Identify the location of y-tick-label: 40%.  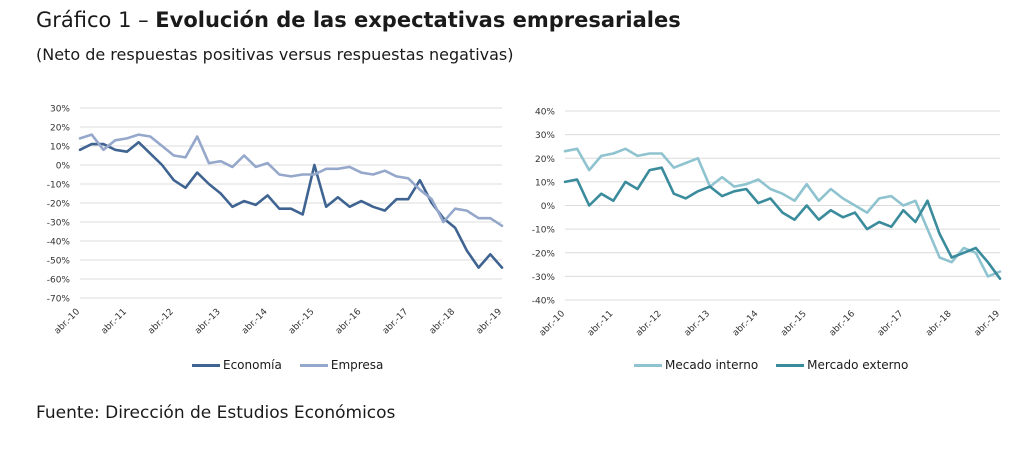
(545, 113).